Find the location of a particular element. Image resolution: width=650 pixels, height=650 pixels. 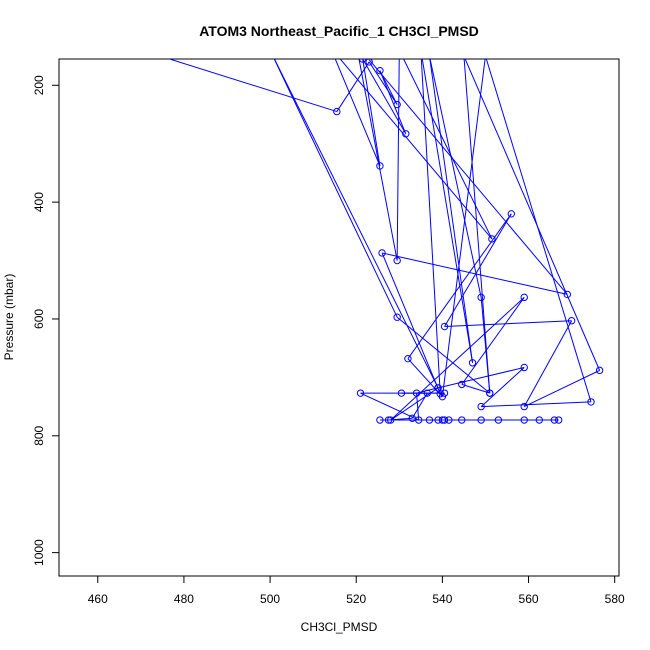

x-tick-label: 500 is located at coordinates (270, 599).